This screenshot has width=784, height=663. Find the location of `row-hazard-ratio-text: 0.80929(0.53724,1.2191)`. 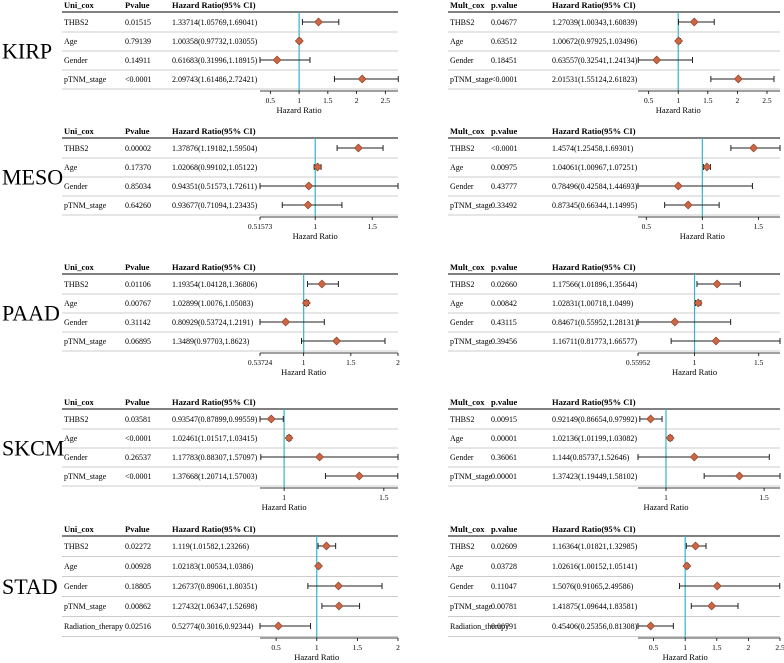

row-hazard-ratio-text: 0.80929(0.53724,1.2191) is located at coordinates (213, 322).